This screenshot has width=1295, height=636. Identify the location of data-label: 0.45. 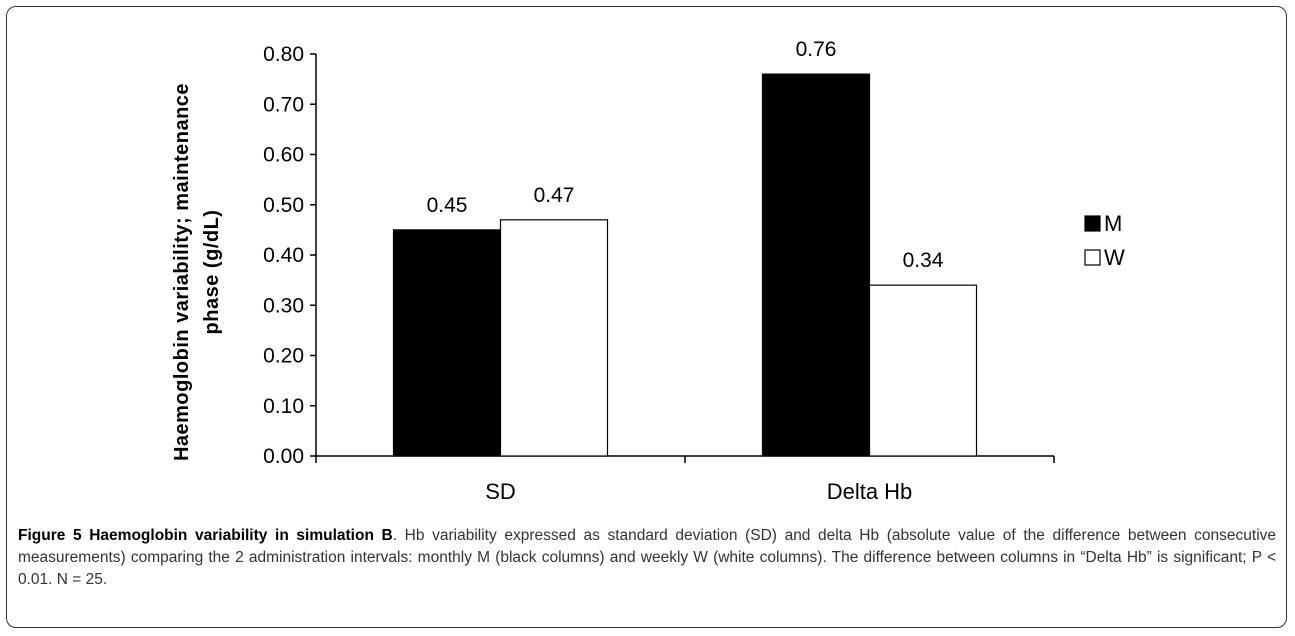
(447, 205).